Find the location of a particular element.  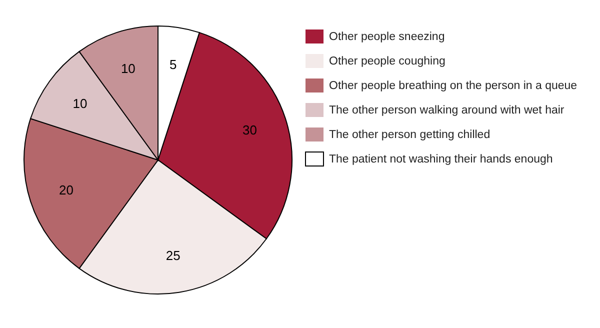

data-label: 20 is located at coordinates (66, 190).